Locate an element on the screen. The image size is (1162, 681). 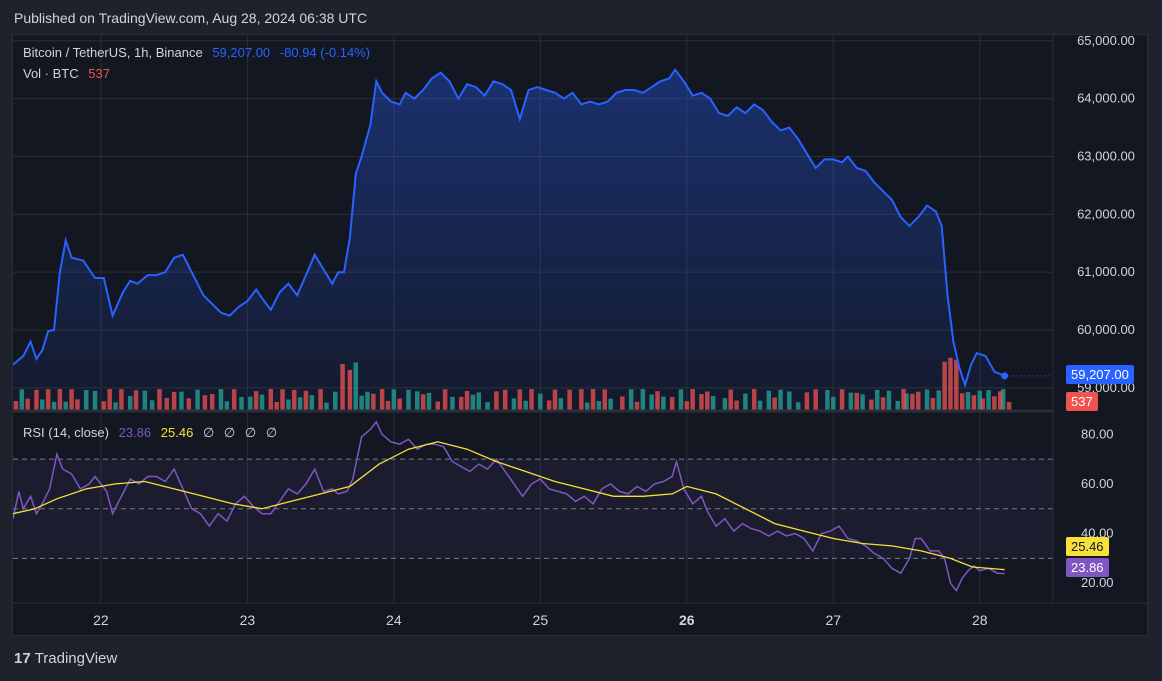
time-tick-label: 27 is located at coordinates (833, 620).